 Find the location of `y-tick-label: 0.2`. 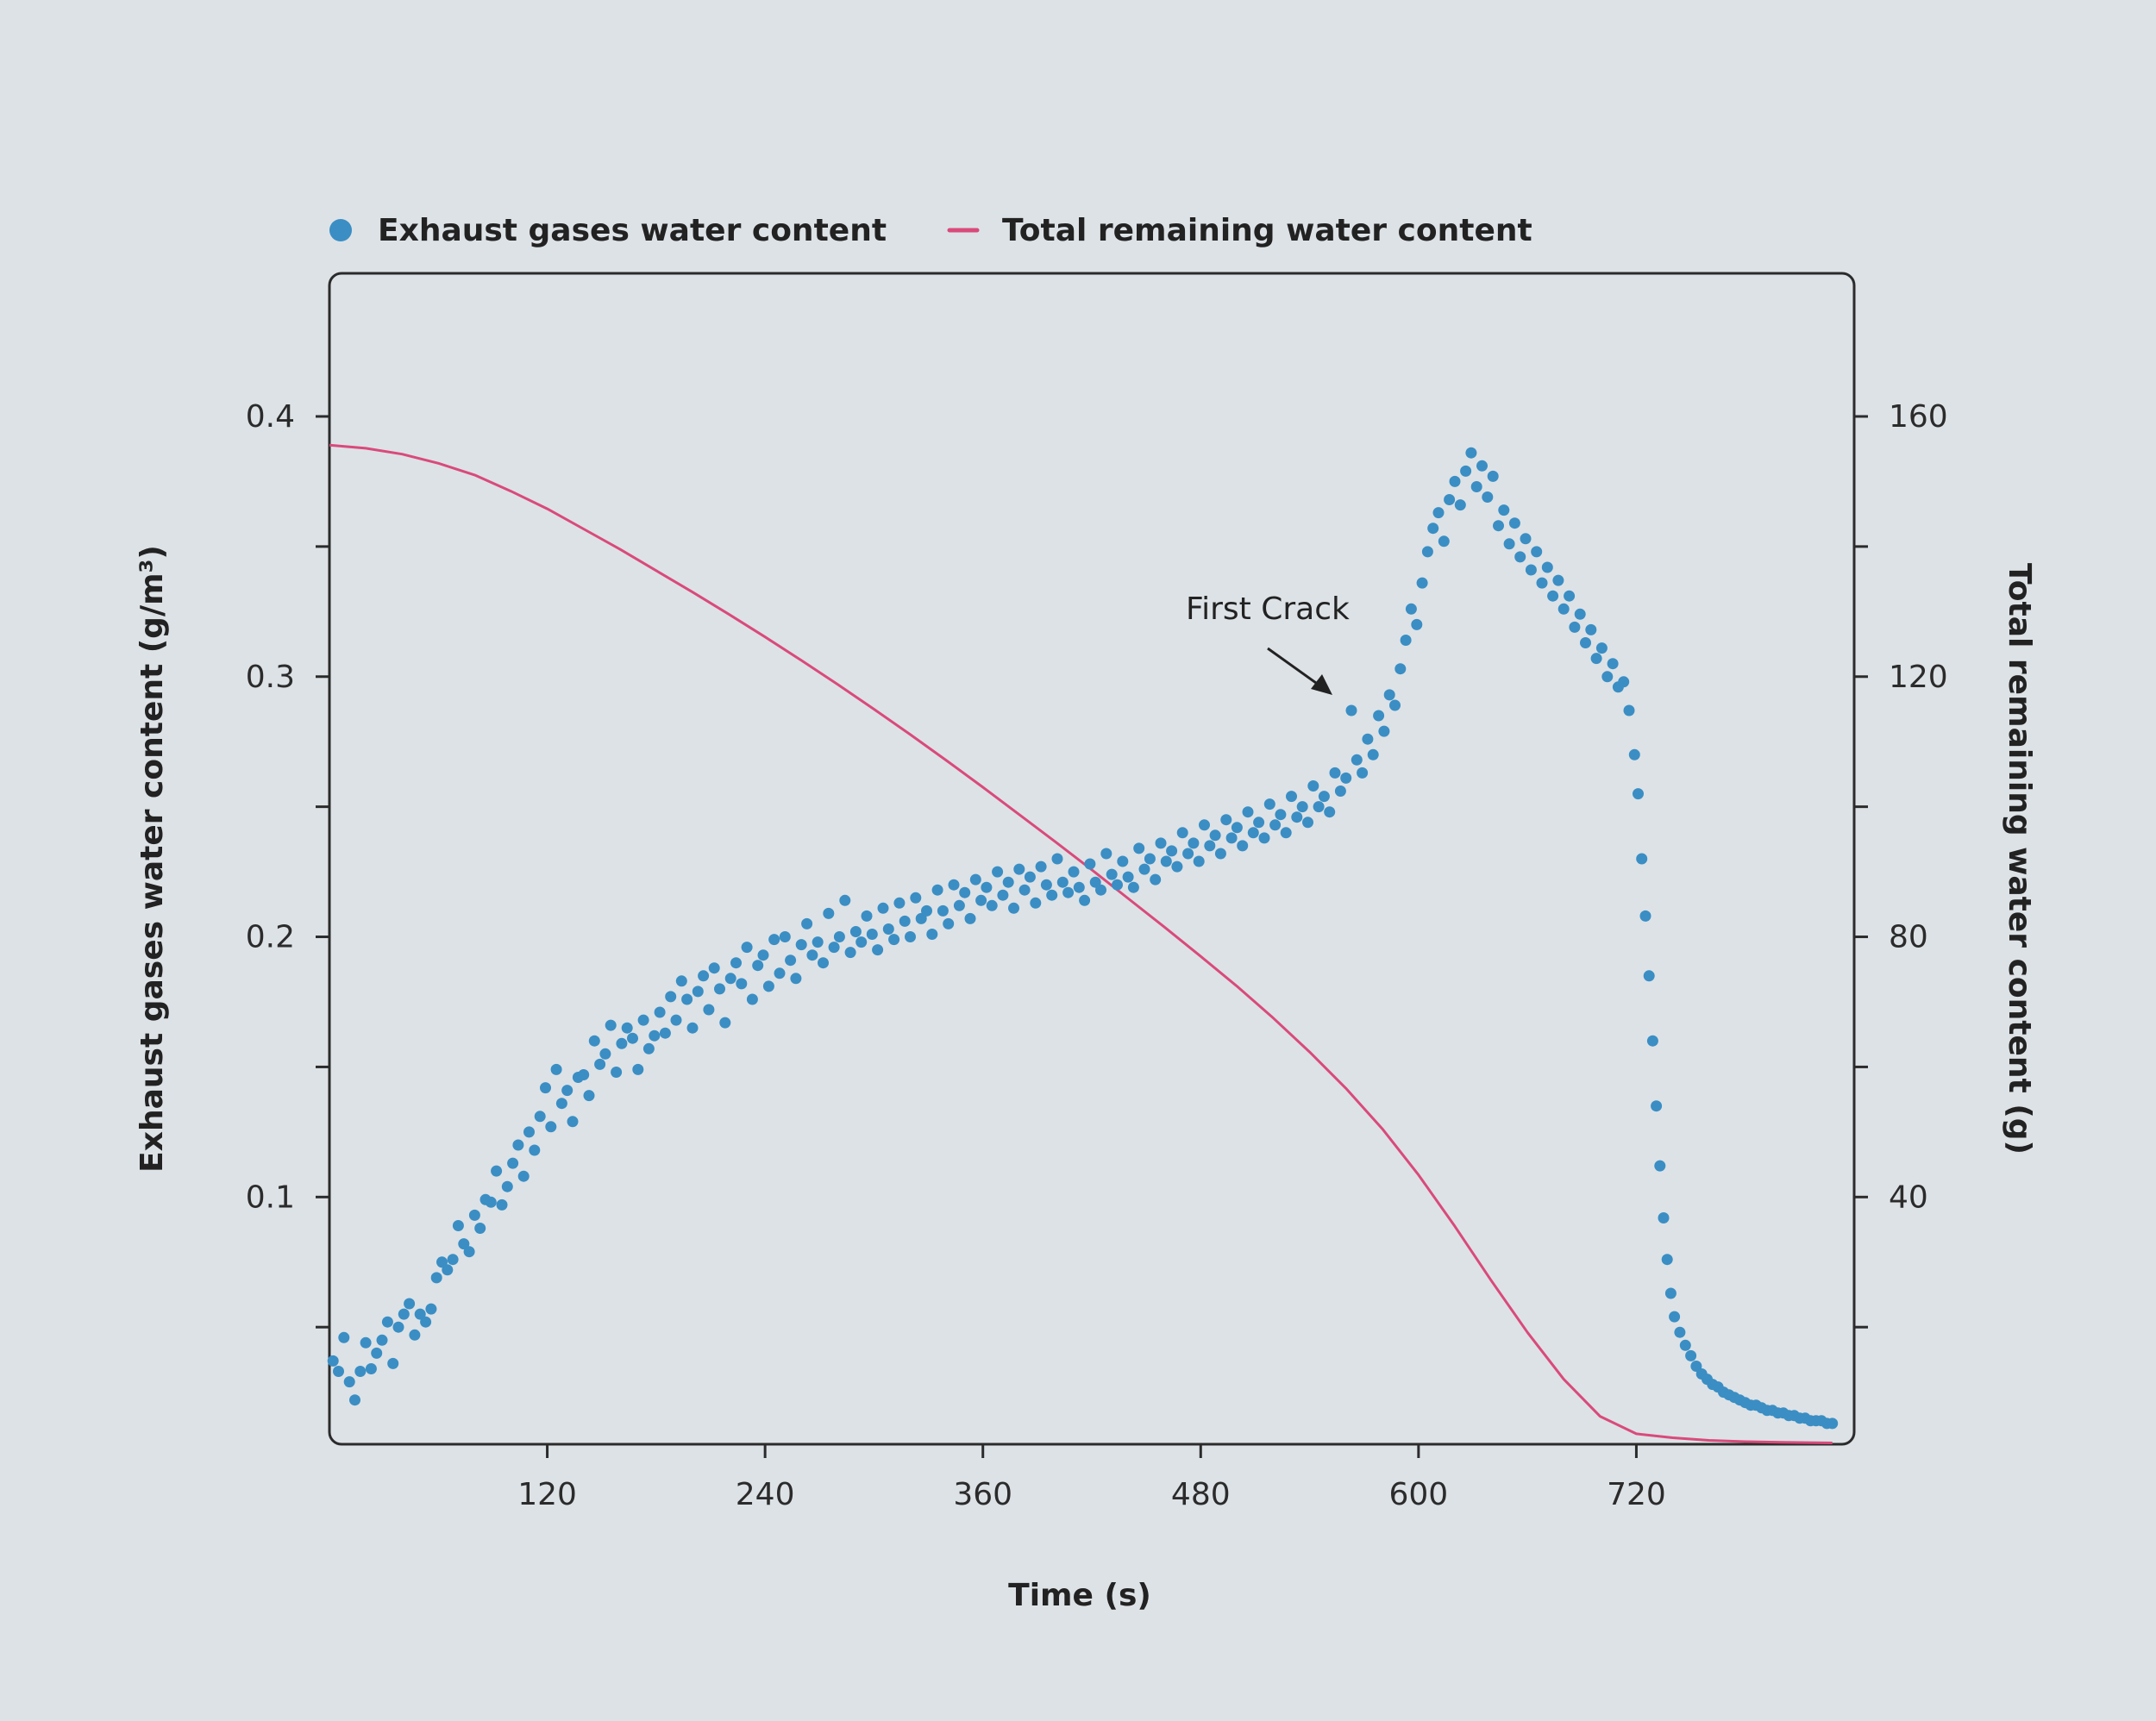

y-tick-label: 0.2 is located at coordinates (270, 937).